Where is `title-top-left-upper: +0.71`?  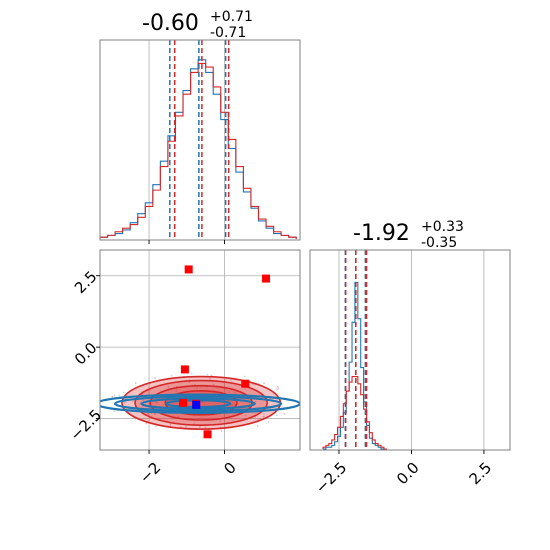 title-top-left-upper: +0.71 is located at coordinates (231, 17).